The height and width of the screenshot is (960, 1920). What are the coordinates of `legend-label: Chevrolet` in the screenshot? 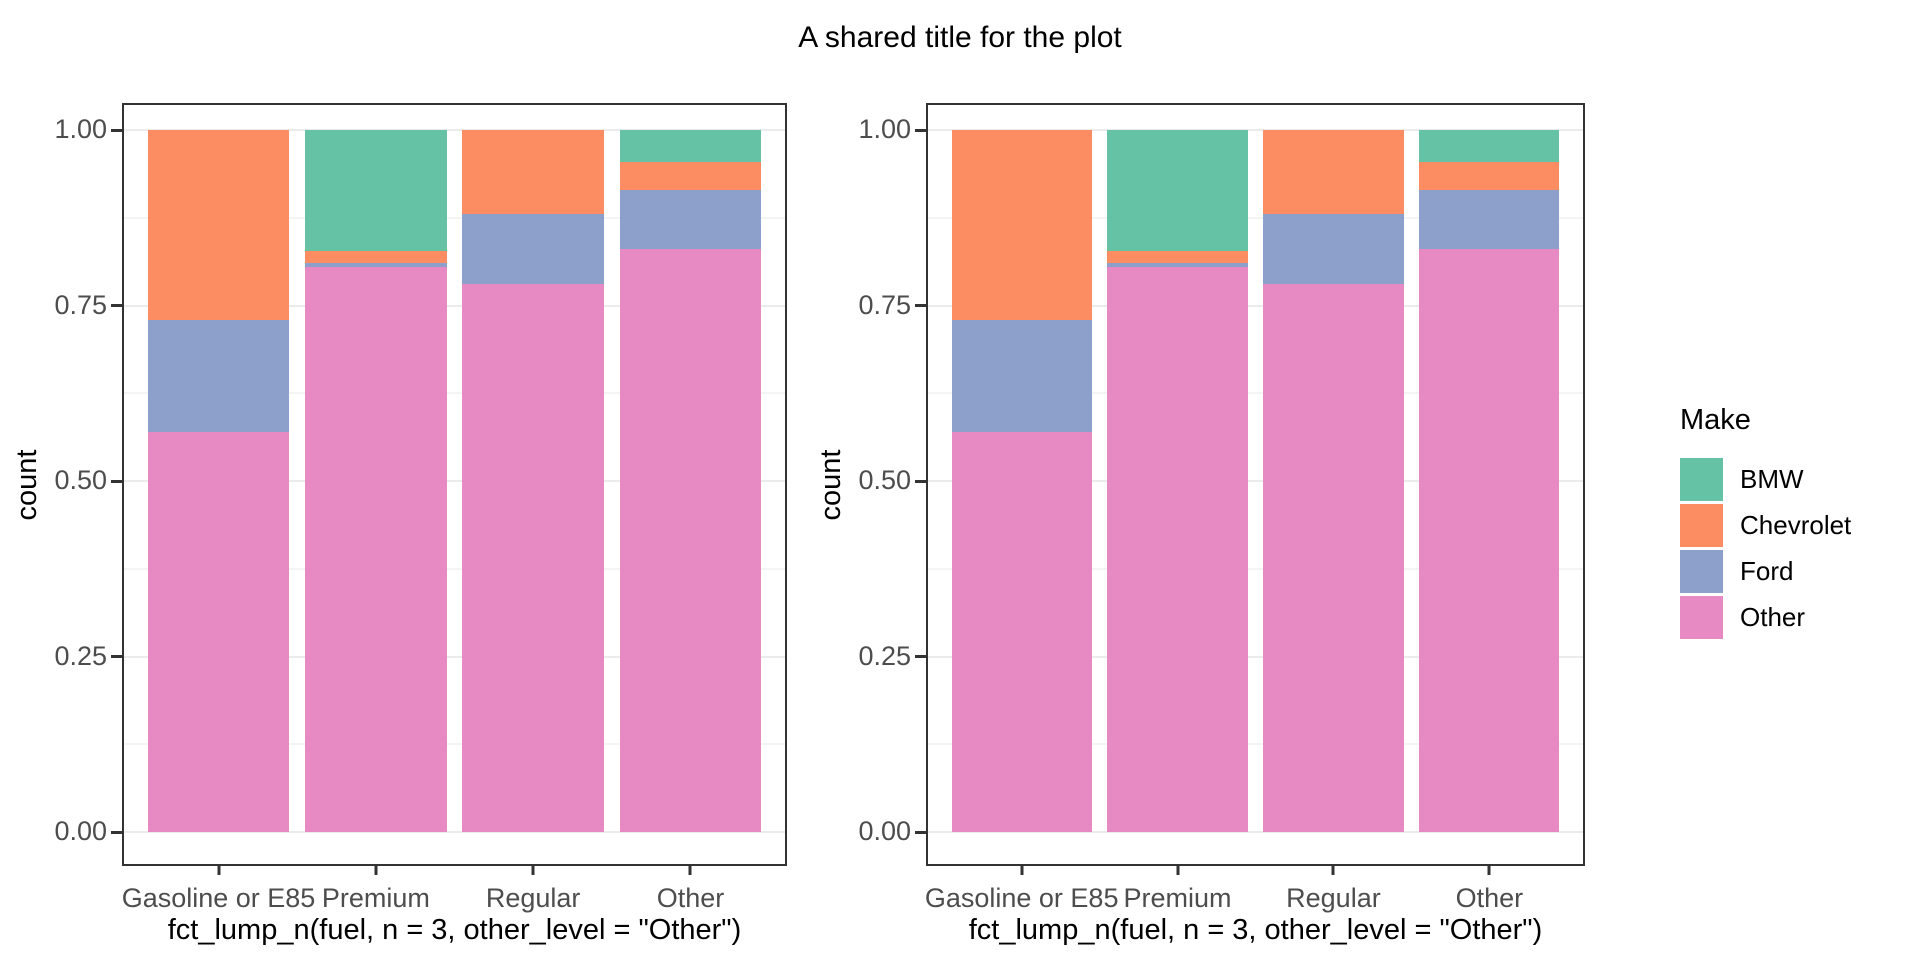 It's located at (1796, 525).